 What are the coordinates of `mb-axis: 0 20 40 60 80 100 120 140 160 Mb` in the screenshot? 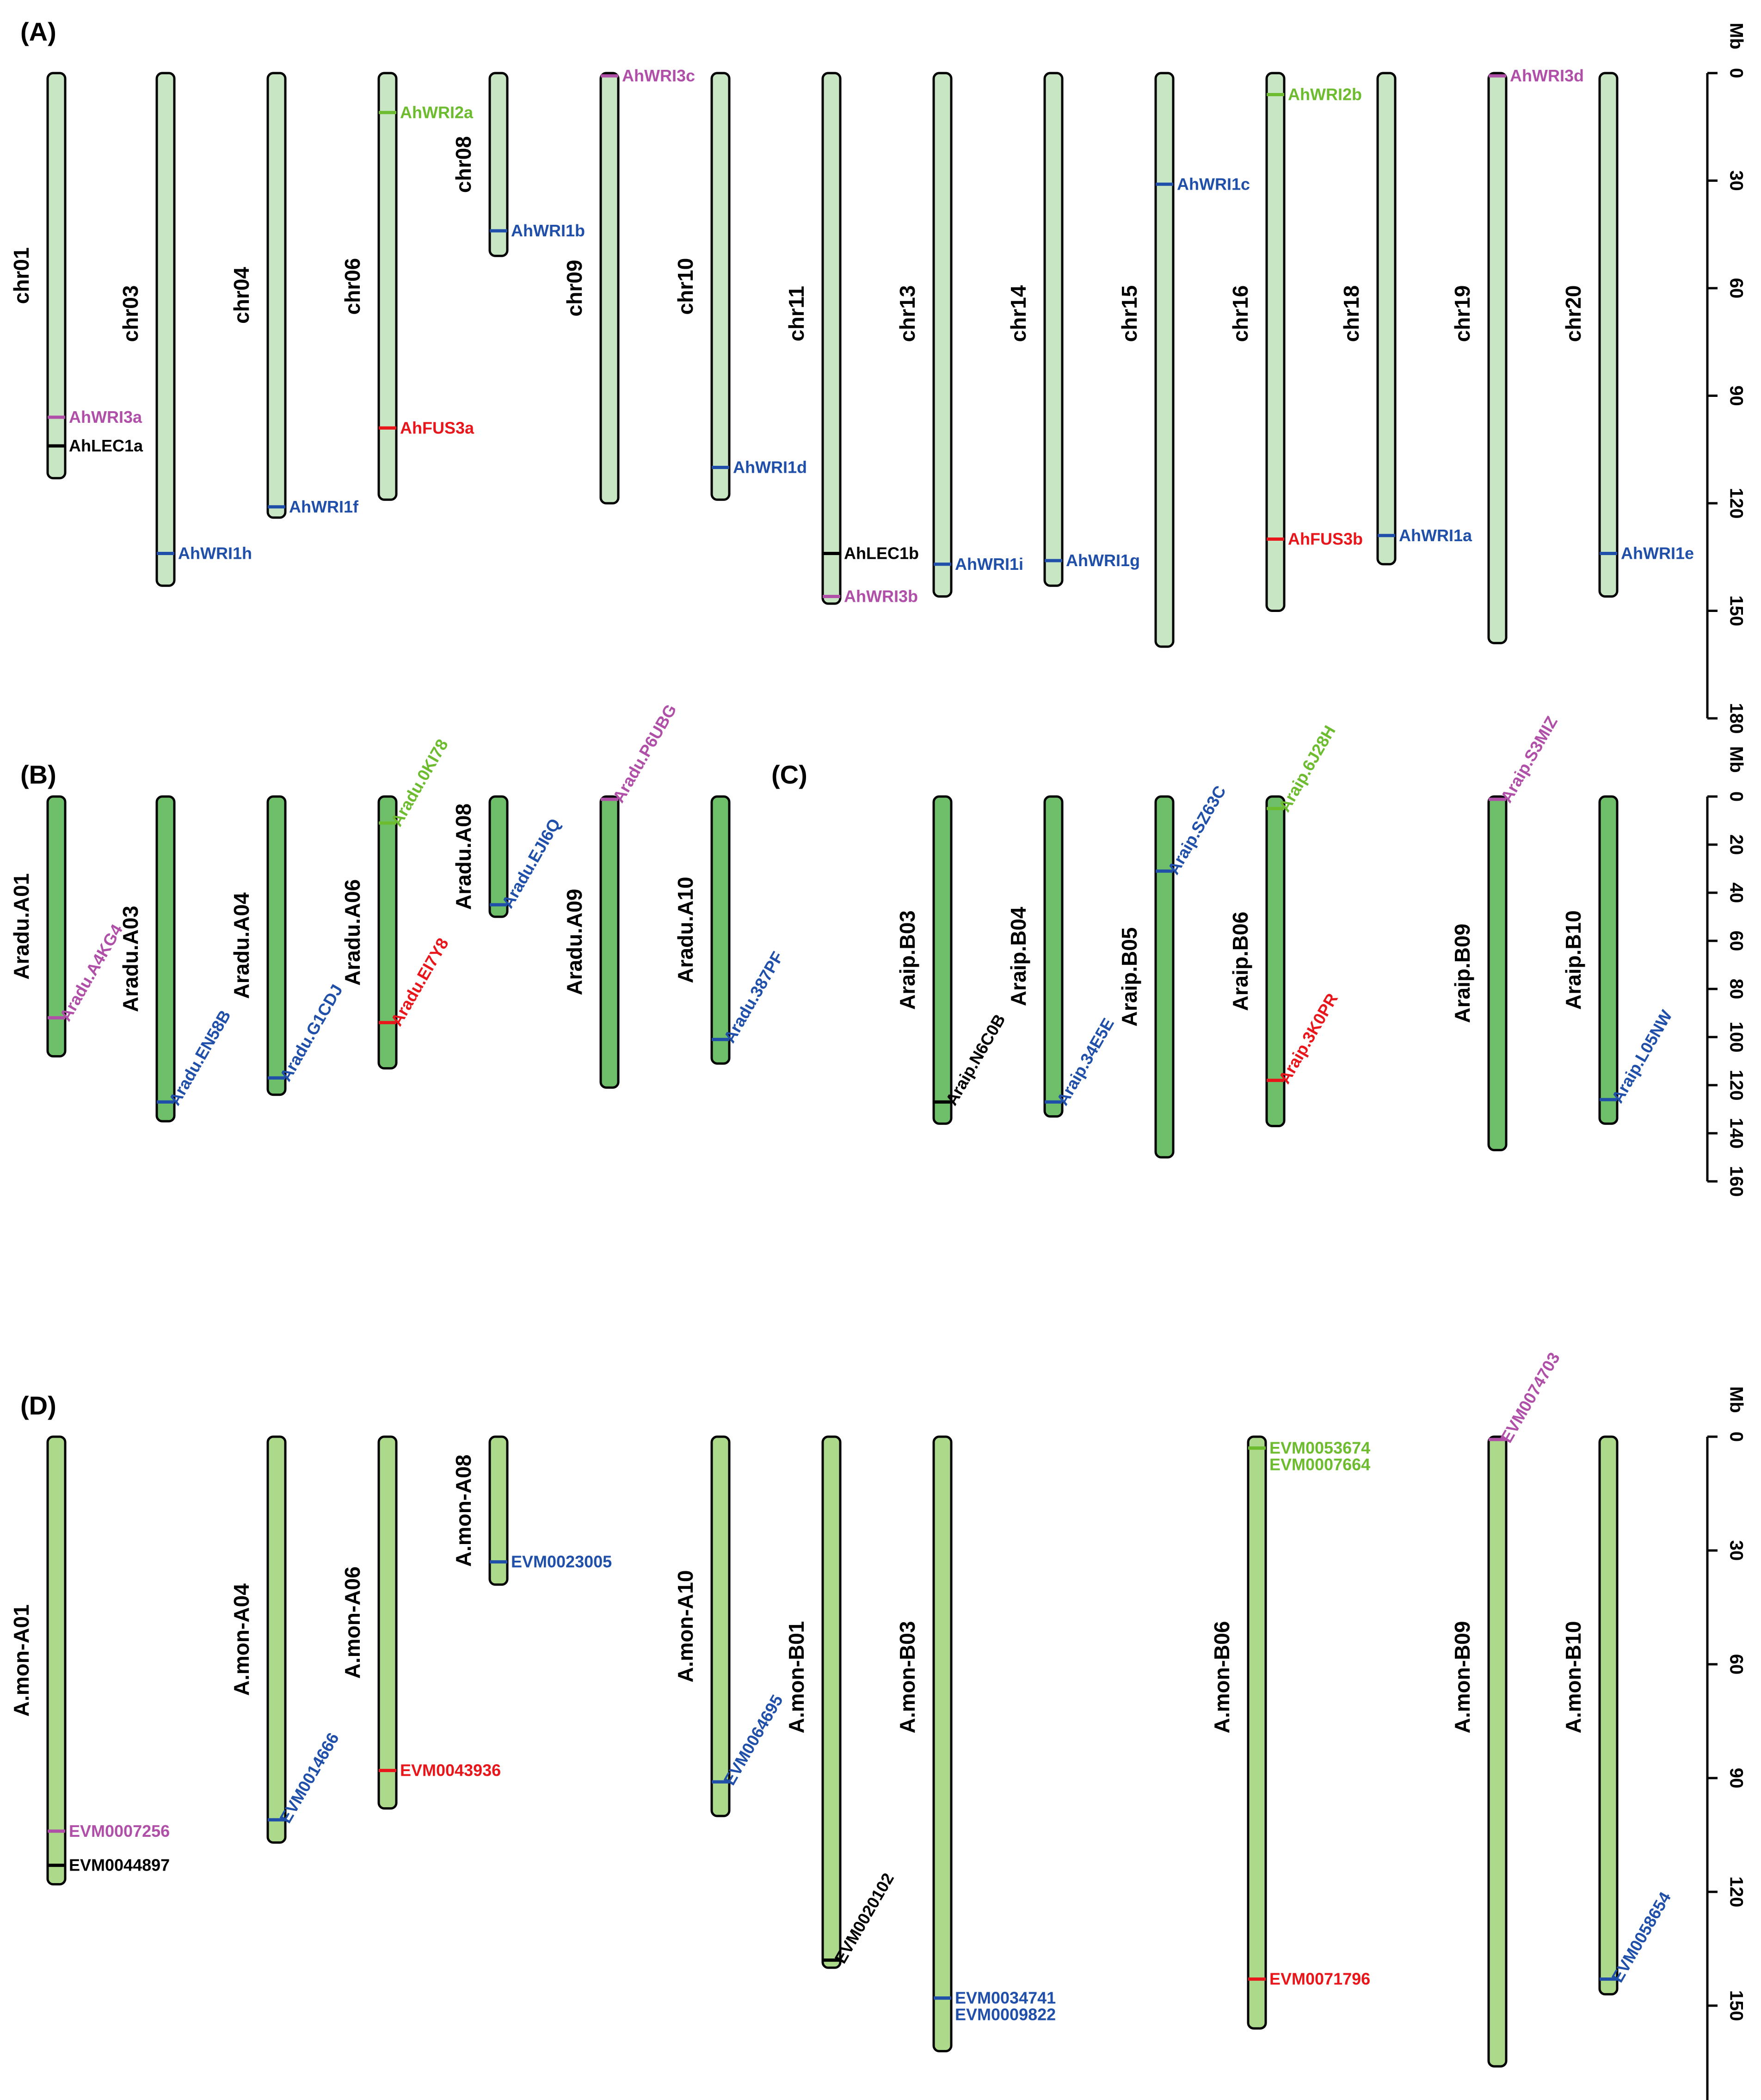 It's located at (1726, 971).